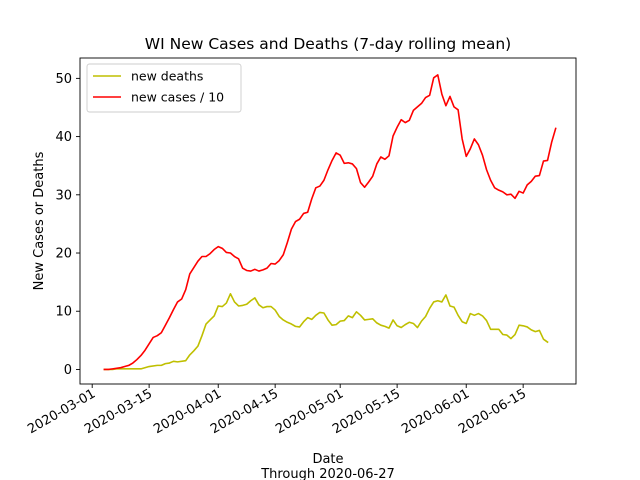 Image resolution: width=640 pixels, height=480 pixels. What do you see at coordinates (167, 76) in the screenshot?
I see `legend-label: new deaths` at bounding box center [167, 76].